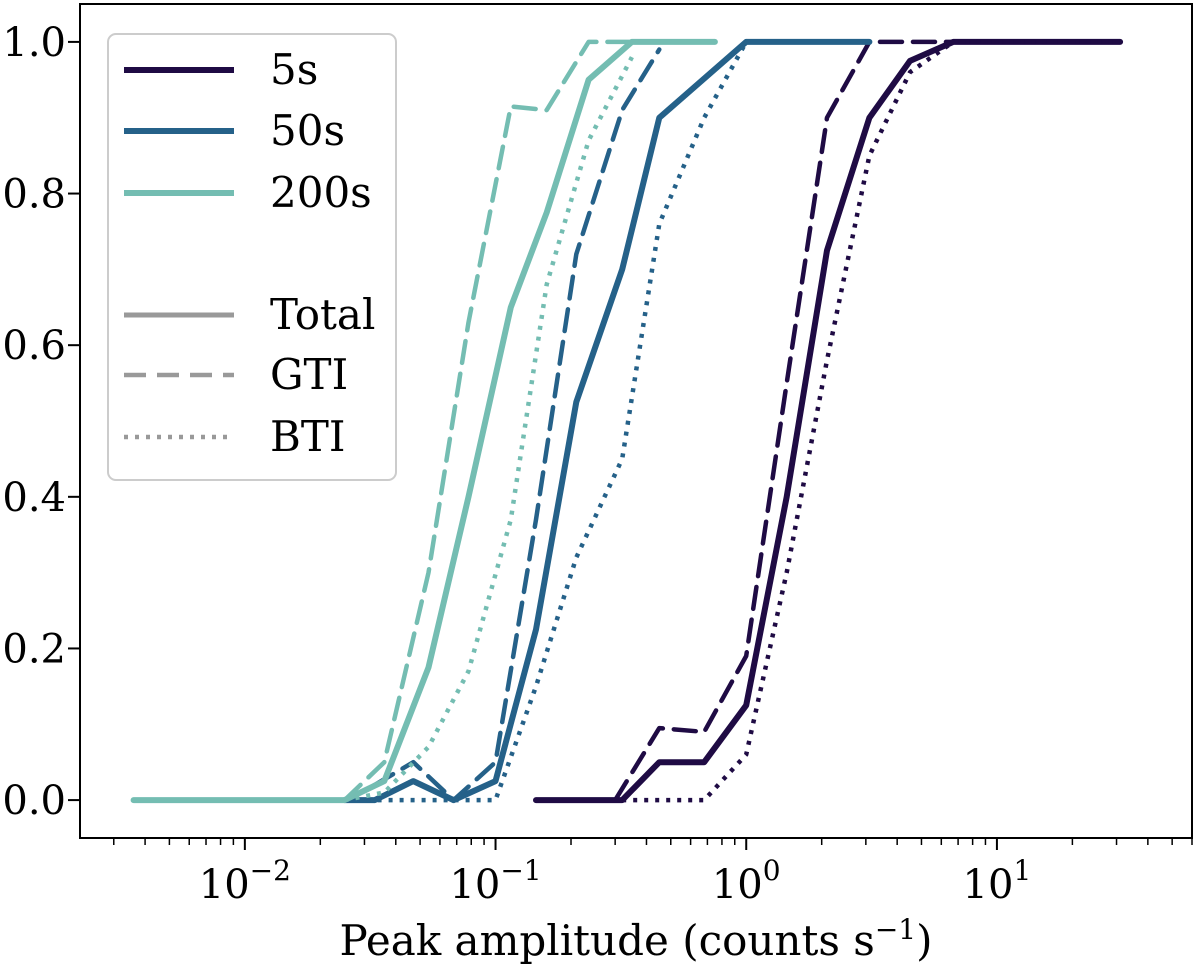 Image resolution: width=1200 pixels, height=970 pixels. I want to click on x-tick-label: 10⁰, so click(746, 881).